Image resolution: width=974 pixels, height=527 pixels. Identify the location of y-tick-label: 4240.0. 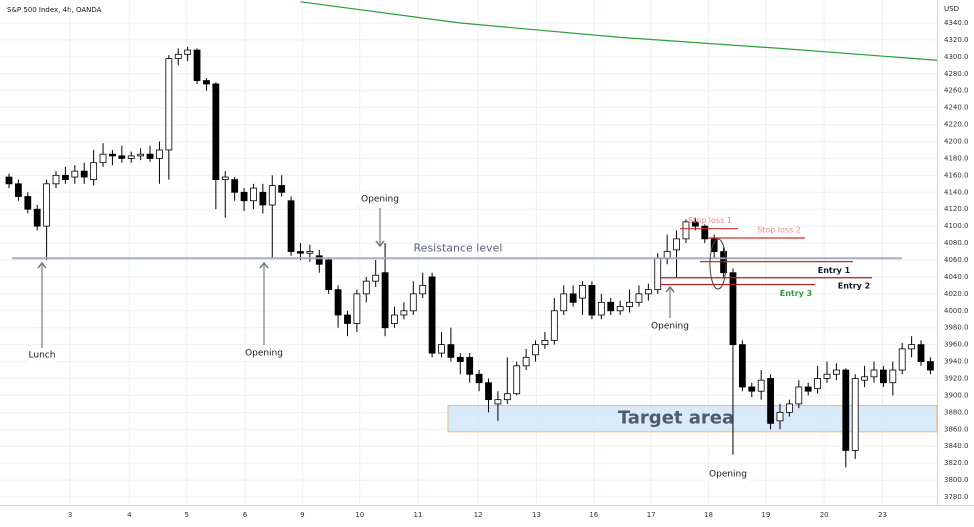
(956, 108).